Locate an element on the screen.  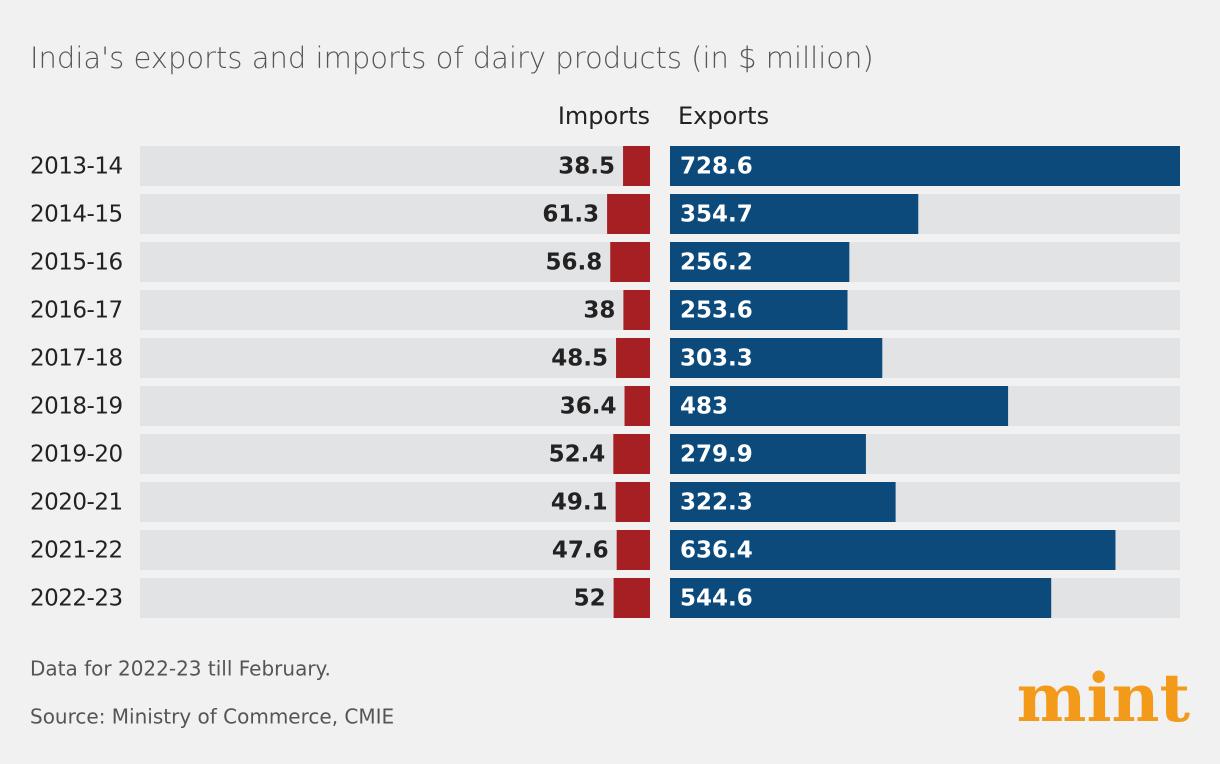
legend-label: Exports is located at coordinates (723, 116).